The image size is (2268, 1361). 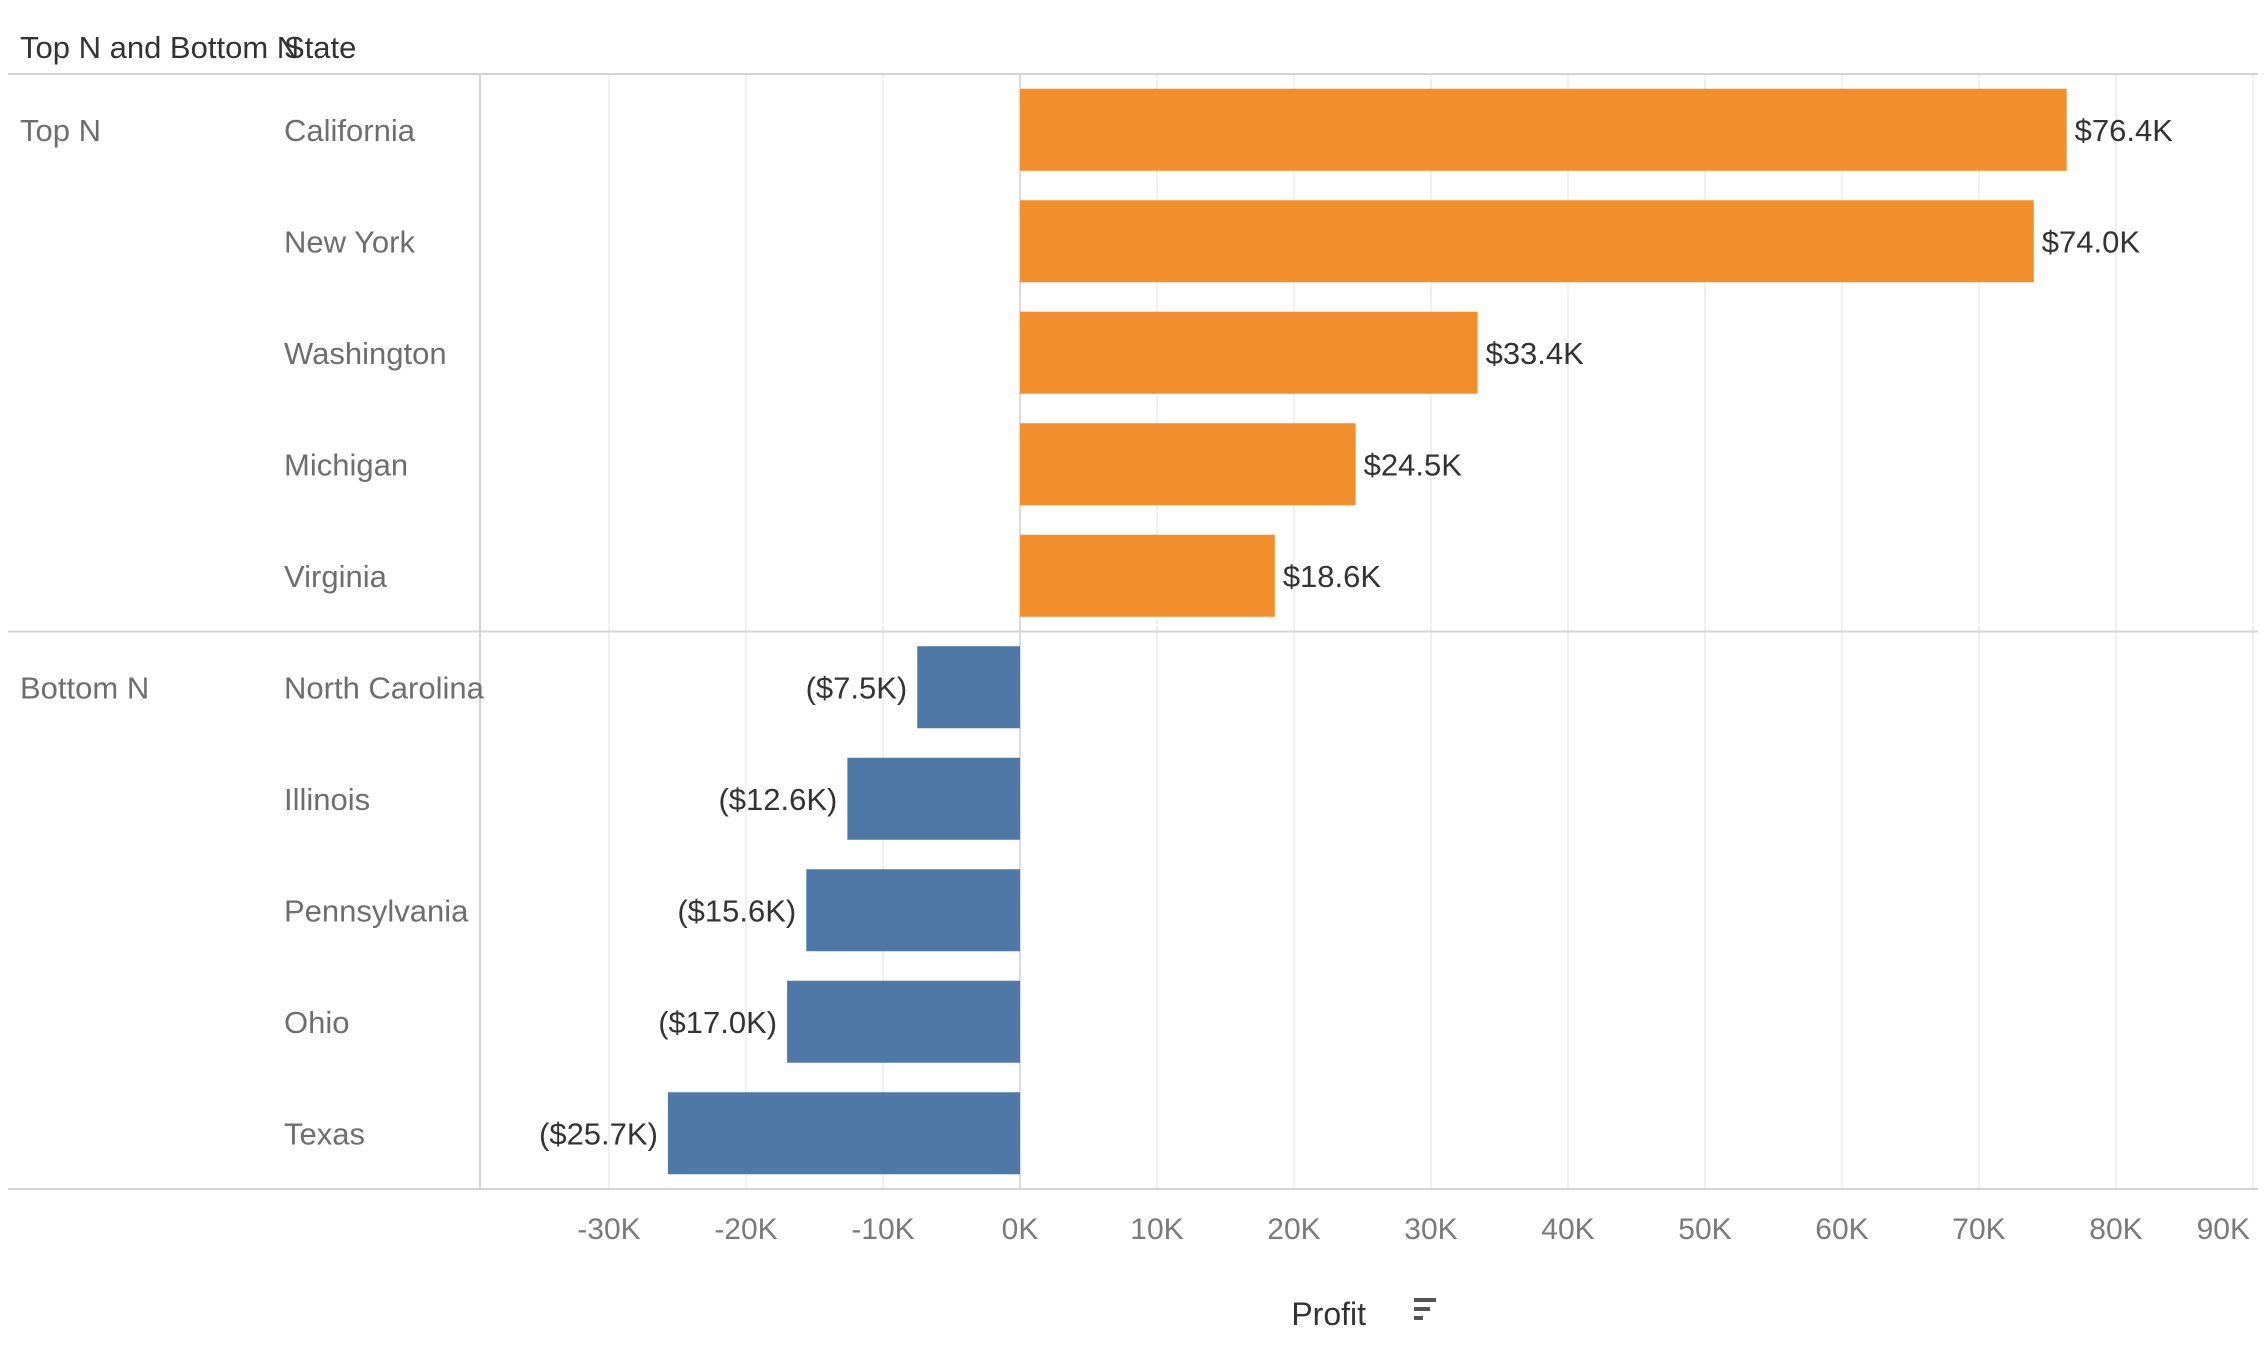 I want to click on x-tick-label-30K: 30K, so click(x=1430, y=1229).